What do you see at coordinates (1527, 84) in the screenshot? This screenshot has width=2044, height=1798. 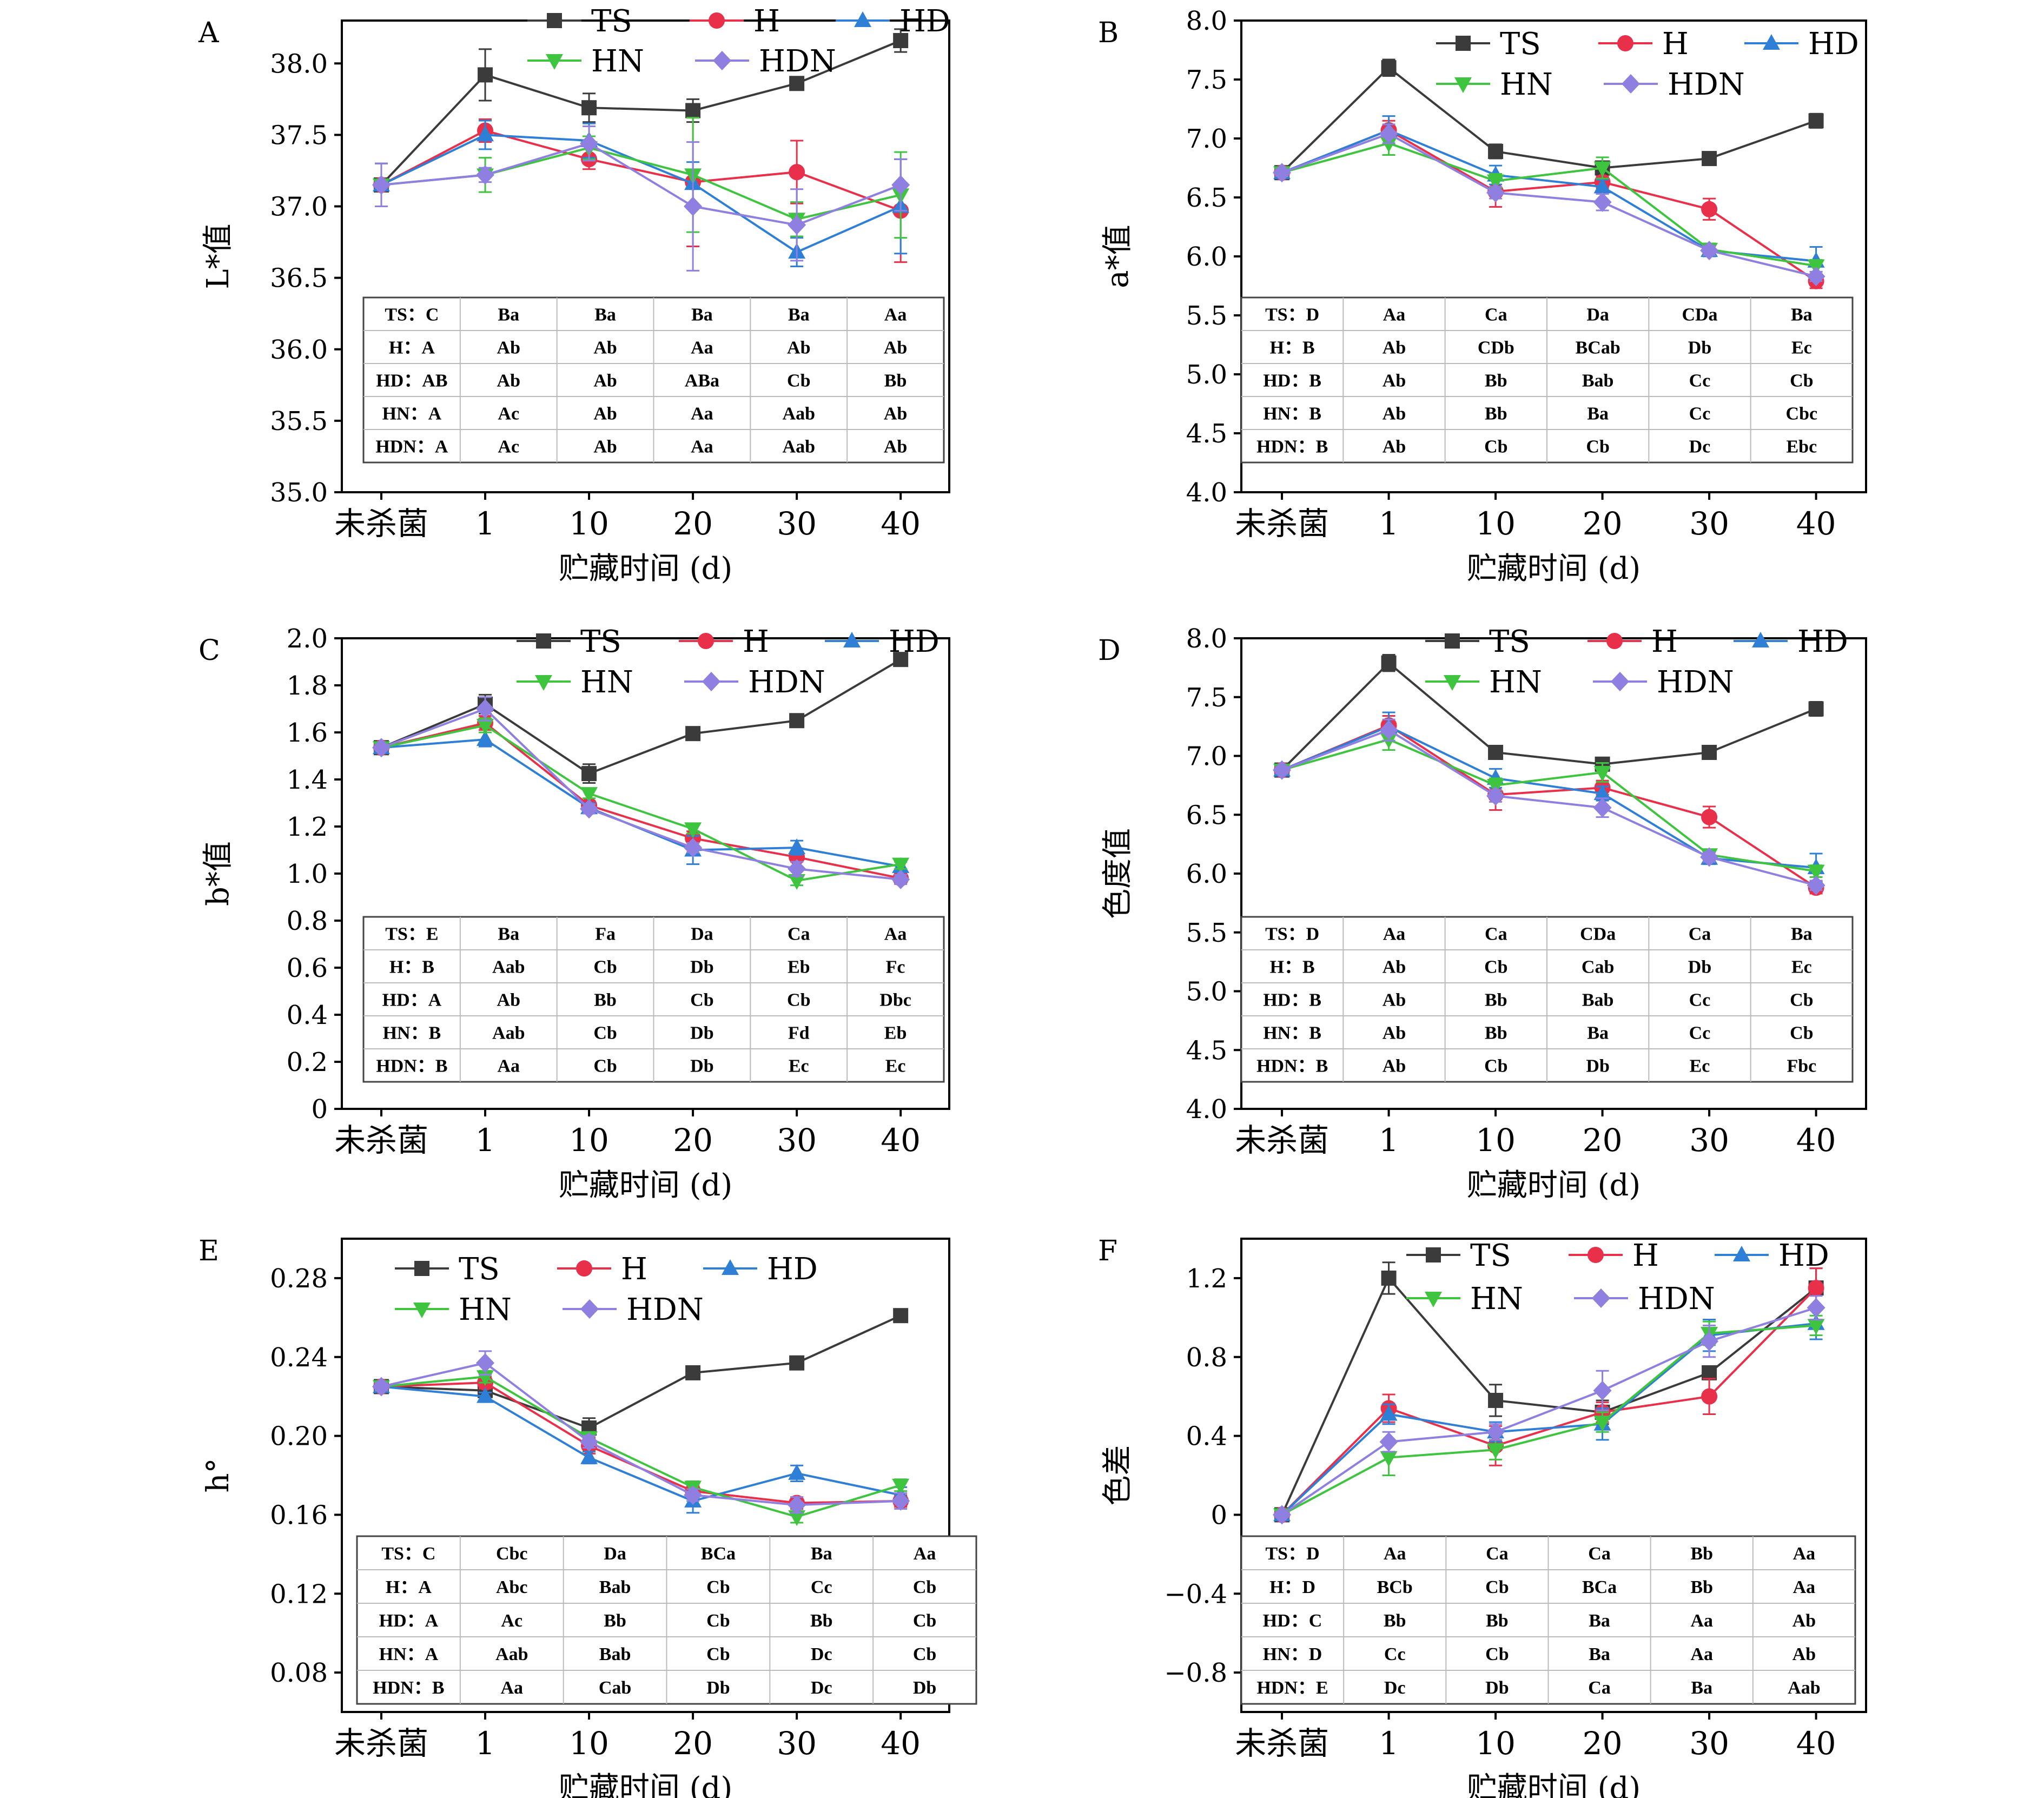 I see `legend-label: HN` at bounding box center [1527, 84].